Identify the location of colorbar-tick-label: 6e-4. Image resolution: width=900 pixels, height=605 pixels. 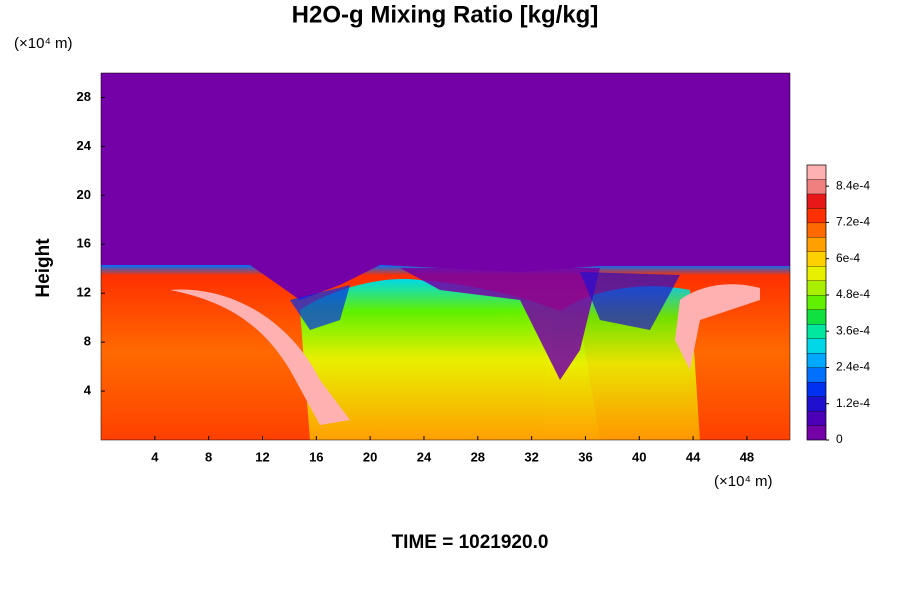
(848, 258).